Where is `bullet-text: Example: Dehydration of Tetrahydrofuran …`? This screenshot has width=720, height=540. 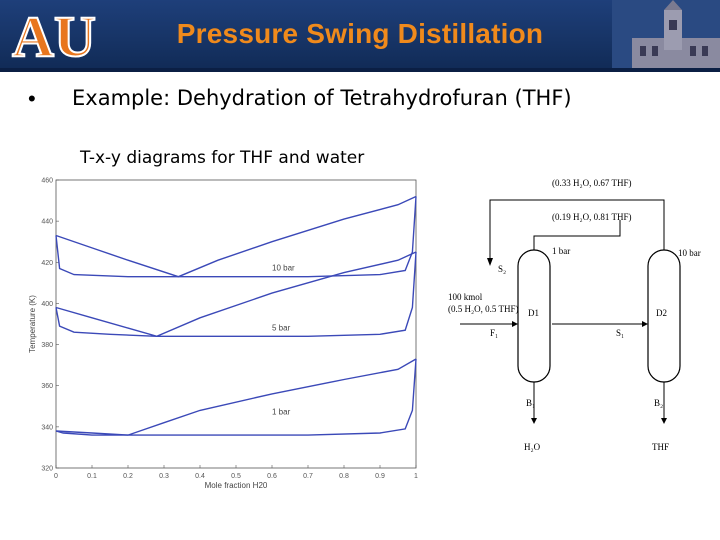 bullet-text: Example: Dehydration of Tetrahydrofuran … is located at coordinates (322, 98).